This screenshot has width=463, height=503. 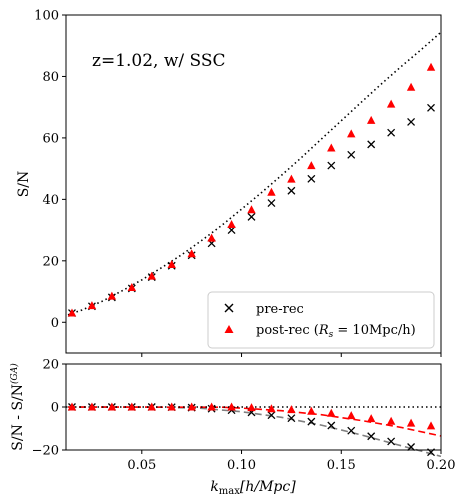 I want to click on legend-box, so click(x=321, y=320).